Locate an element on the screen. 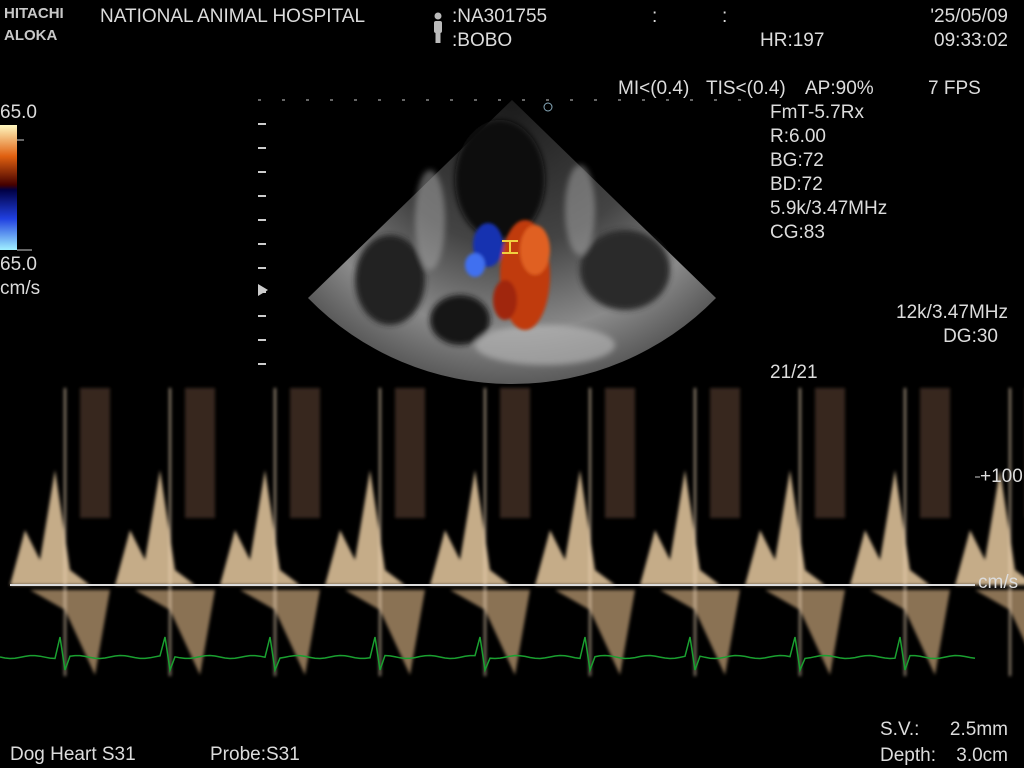  parameter: BG:72 is located at coordinates (797, 160).